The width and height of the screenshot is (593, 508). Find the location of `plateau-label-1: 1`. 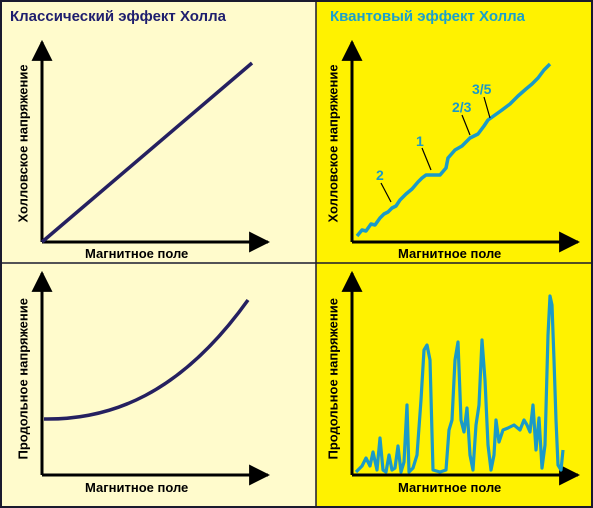

plateau-label-1: 1 is located at coordinates (420, 141).